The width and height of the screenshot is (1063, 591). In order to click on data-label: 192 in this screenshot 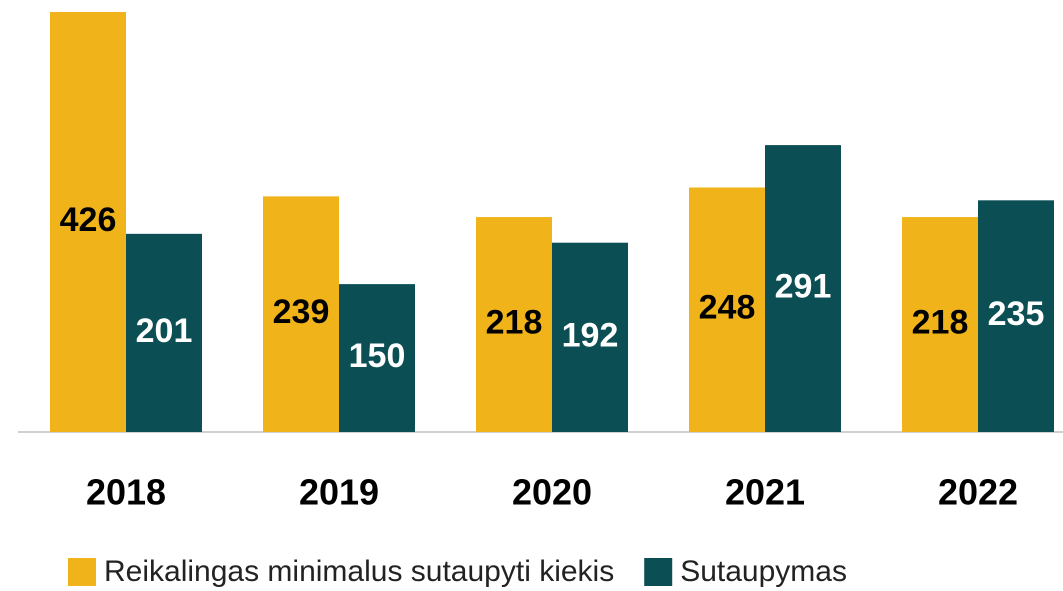, I will do `click(590, 335)`.